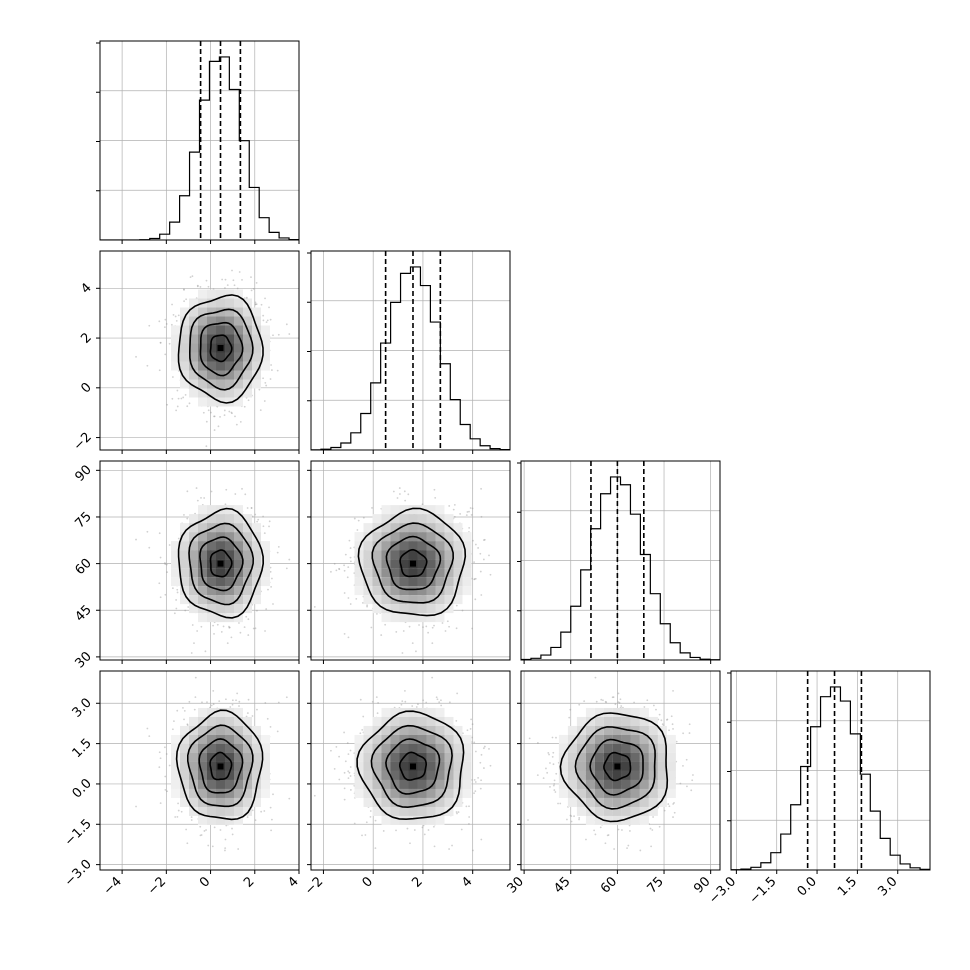 Image resolution: width=970 pixels, height=970 pixels. What do you see at coordinates (86, 289) in the screenshot?
I see `y-tick-label: 4` at bounding box center [86, 289].